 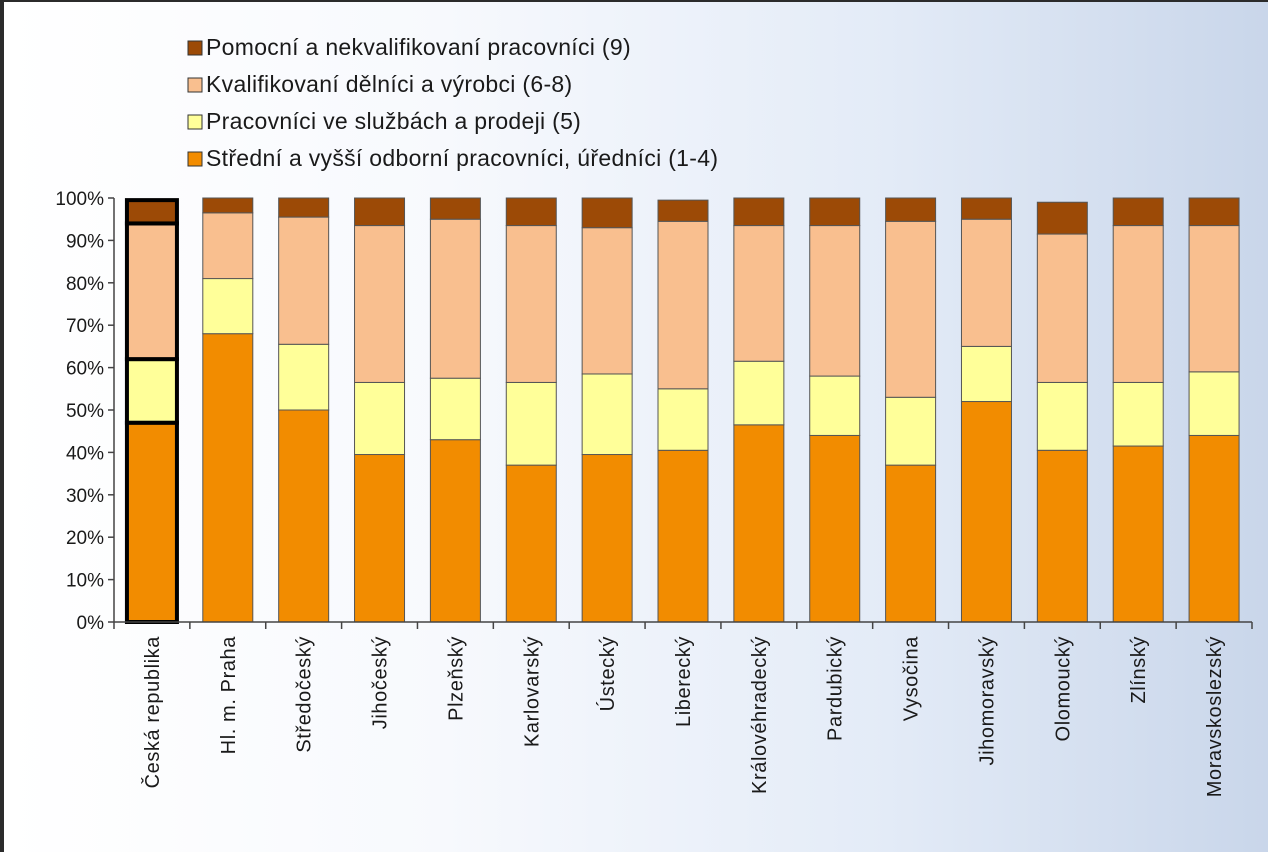 I want to click on category-label-8: Královéhradecký, so click(x=760, y=715).